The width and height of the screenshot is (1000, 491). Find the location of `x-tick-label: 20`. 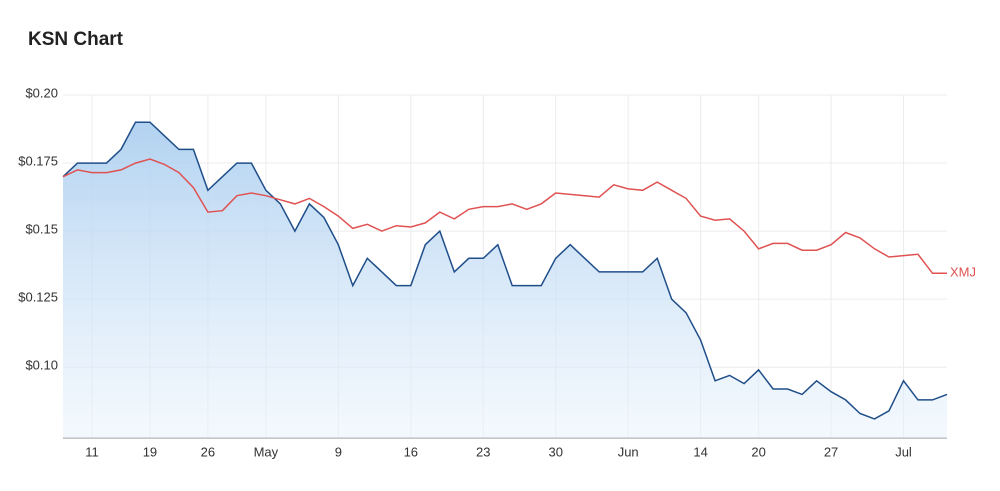

x-tick-label: 20 is located at coordinates (758, 451).